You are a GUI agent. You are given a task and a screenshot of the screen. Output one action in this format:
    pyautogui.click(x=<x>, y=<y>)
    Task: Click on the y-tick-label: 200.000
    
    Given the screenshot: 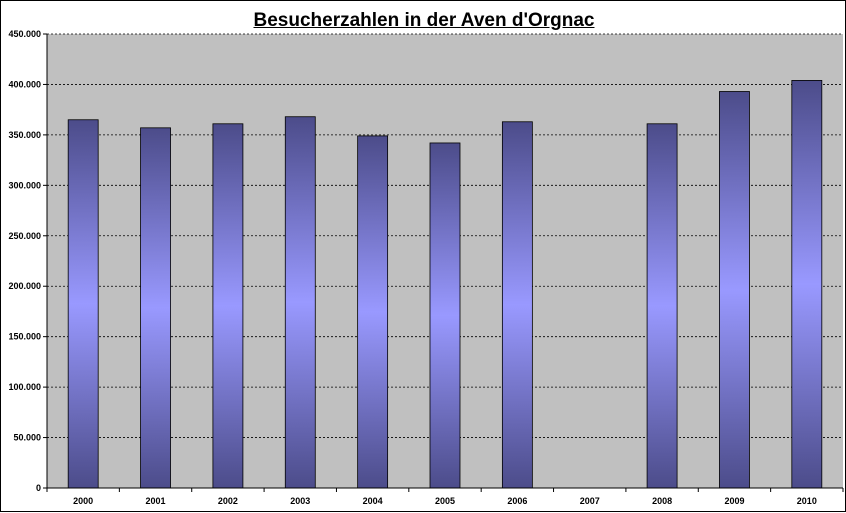 What is the action you would take?
    pyautogui.click(x=24, y=286)
    